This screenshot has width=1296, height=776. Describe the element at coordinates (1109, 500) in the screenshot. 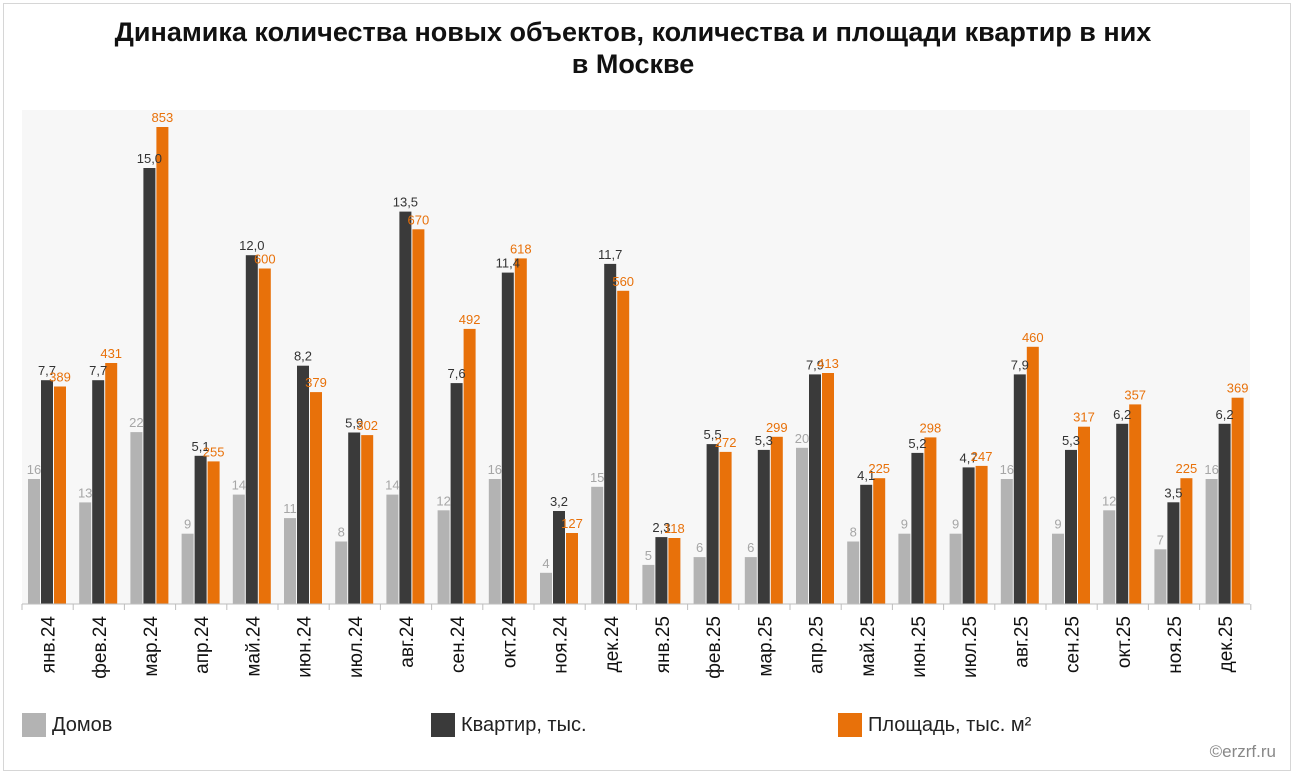

I see `value-label-houses-21: 12` at that location.